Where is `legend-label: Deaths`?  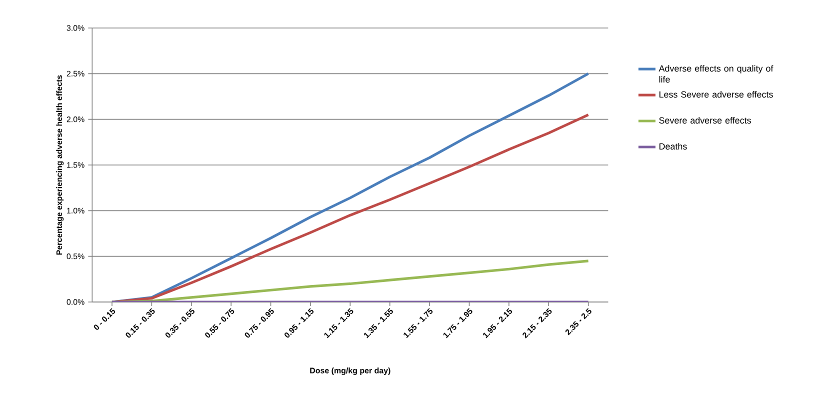
legend-label: Deaths is located at coordinates (673, 146).